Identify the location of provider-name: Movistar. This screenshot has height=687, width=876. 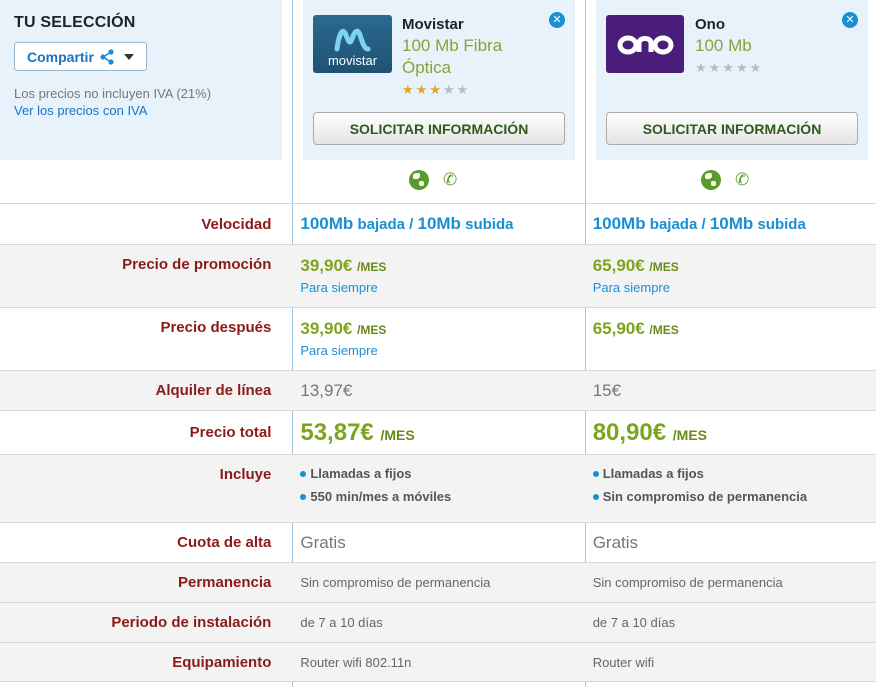
(433, 24).